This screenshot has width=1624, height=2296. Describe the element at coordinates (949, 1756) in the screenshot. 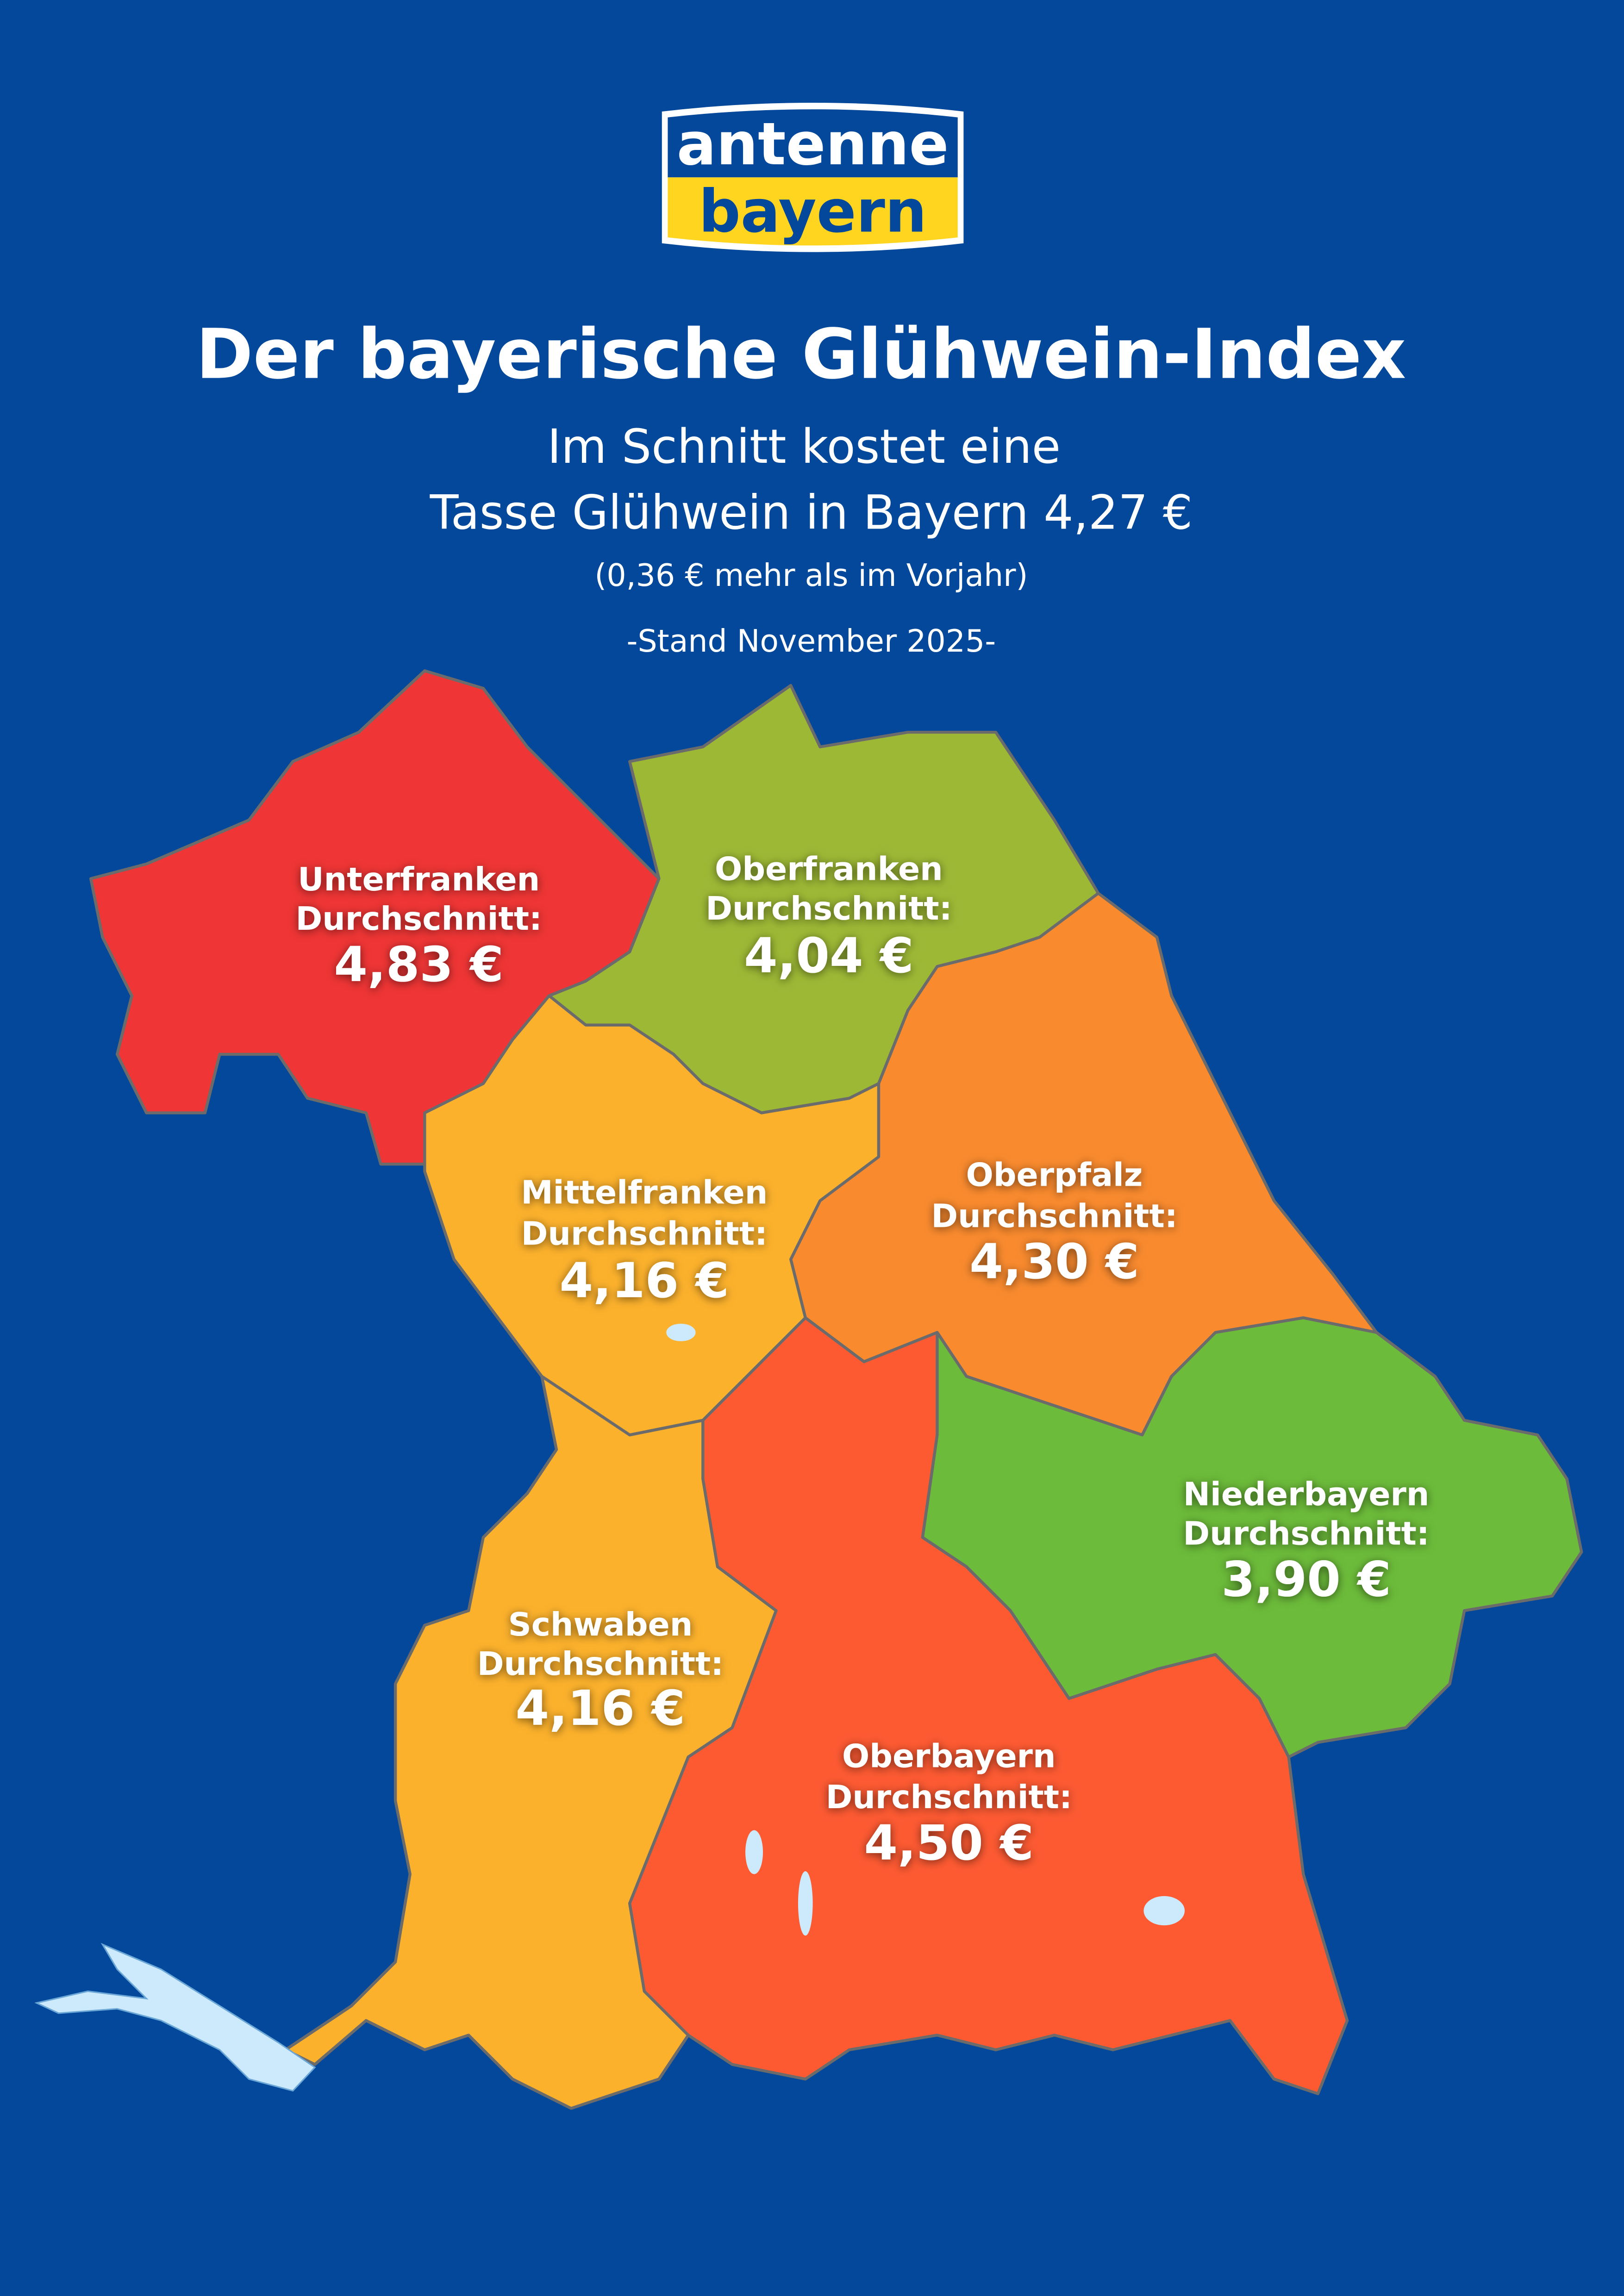

I see `region-name: Oberbayern` at that location.